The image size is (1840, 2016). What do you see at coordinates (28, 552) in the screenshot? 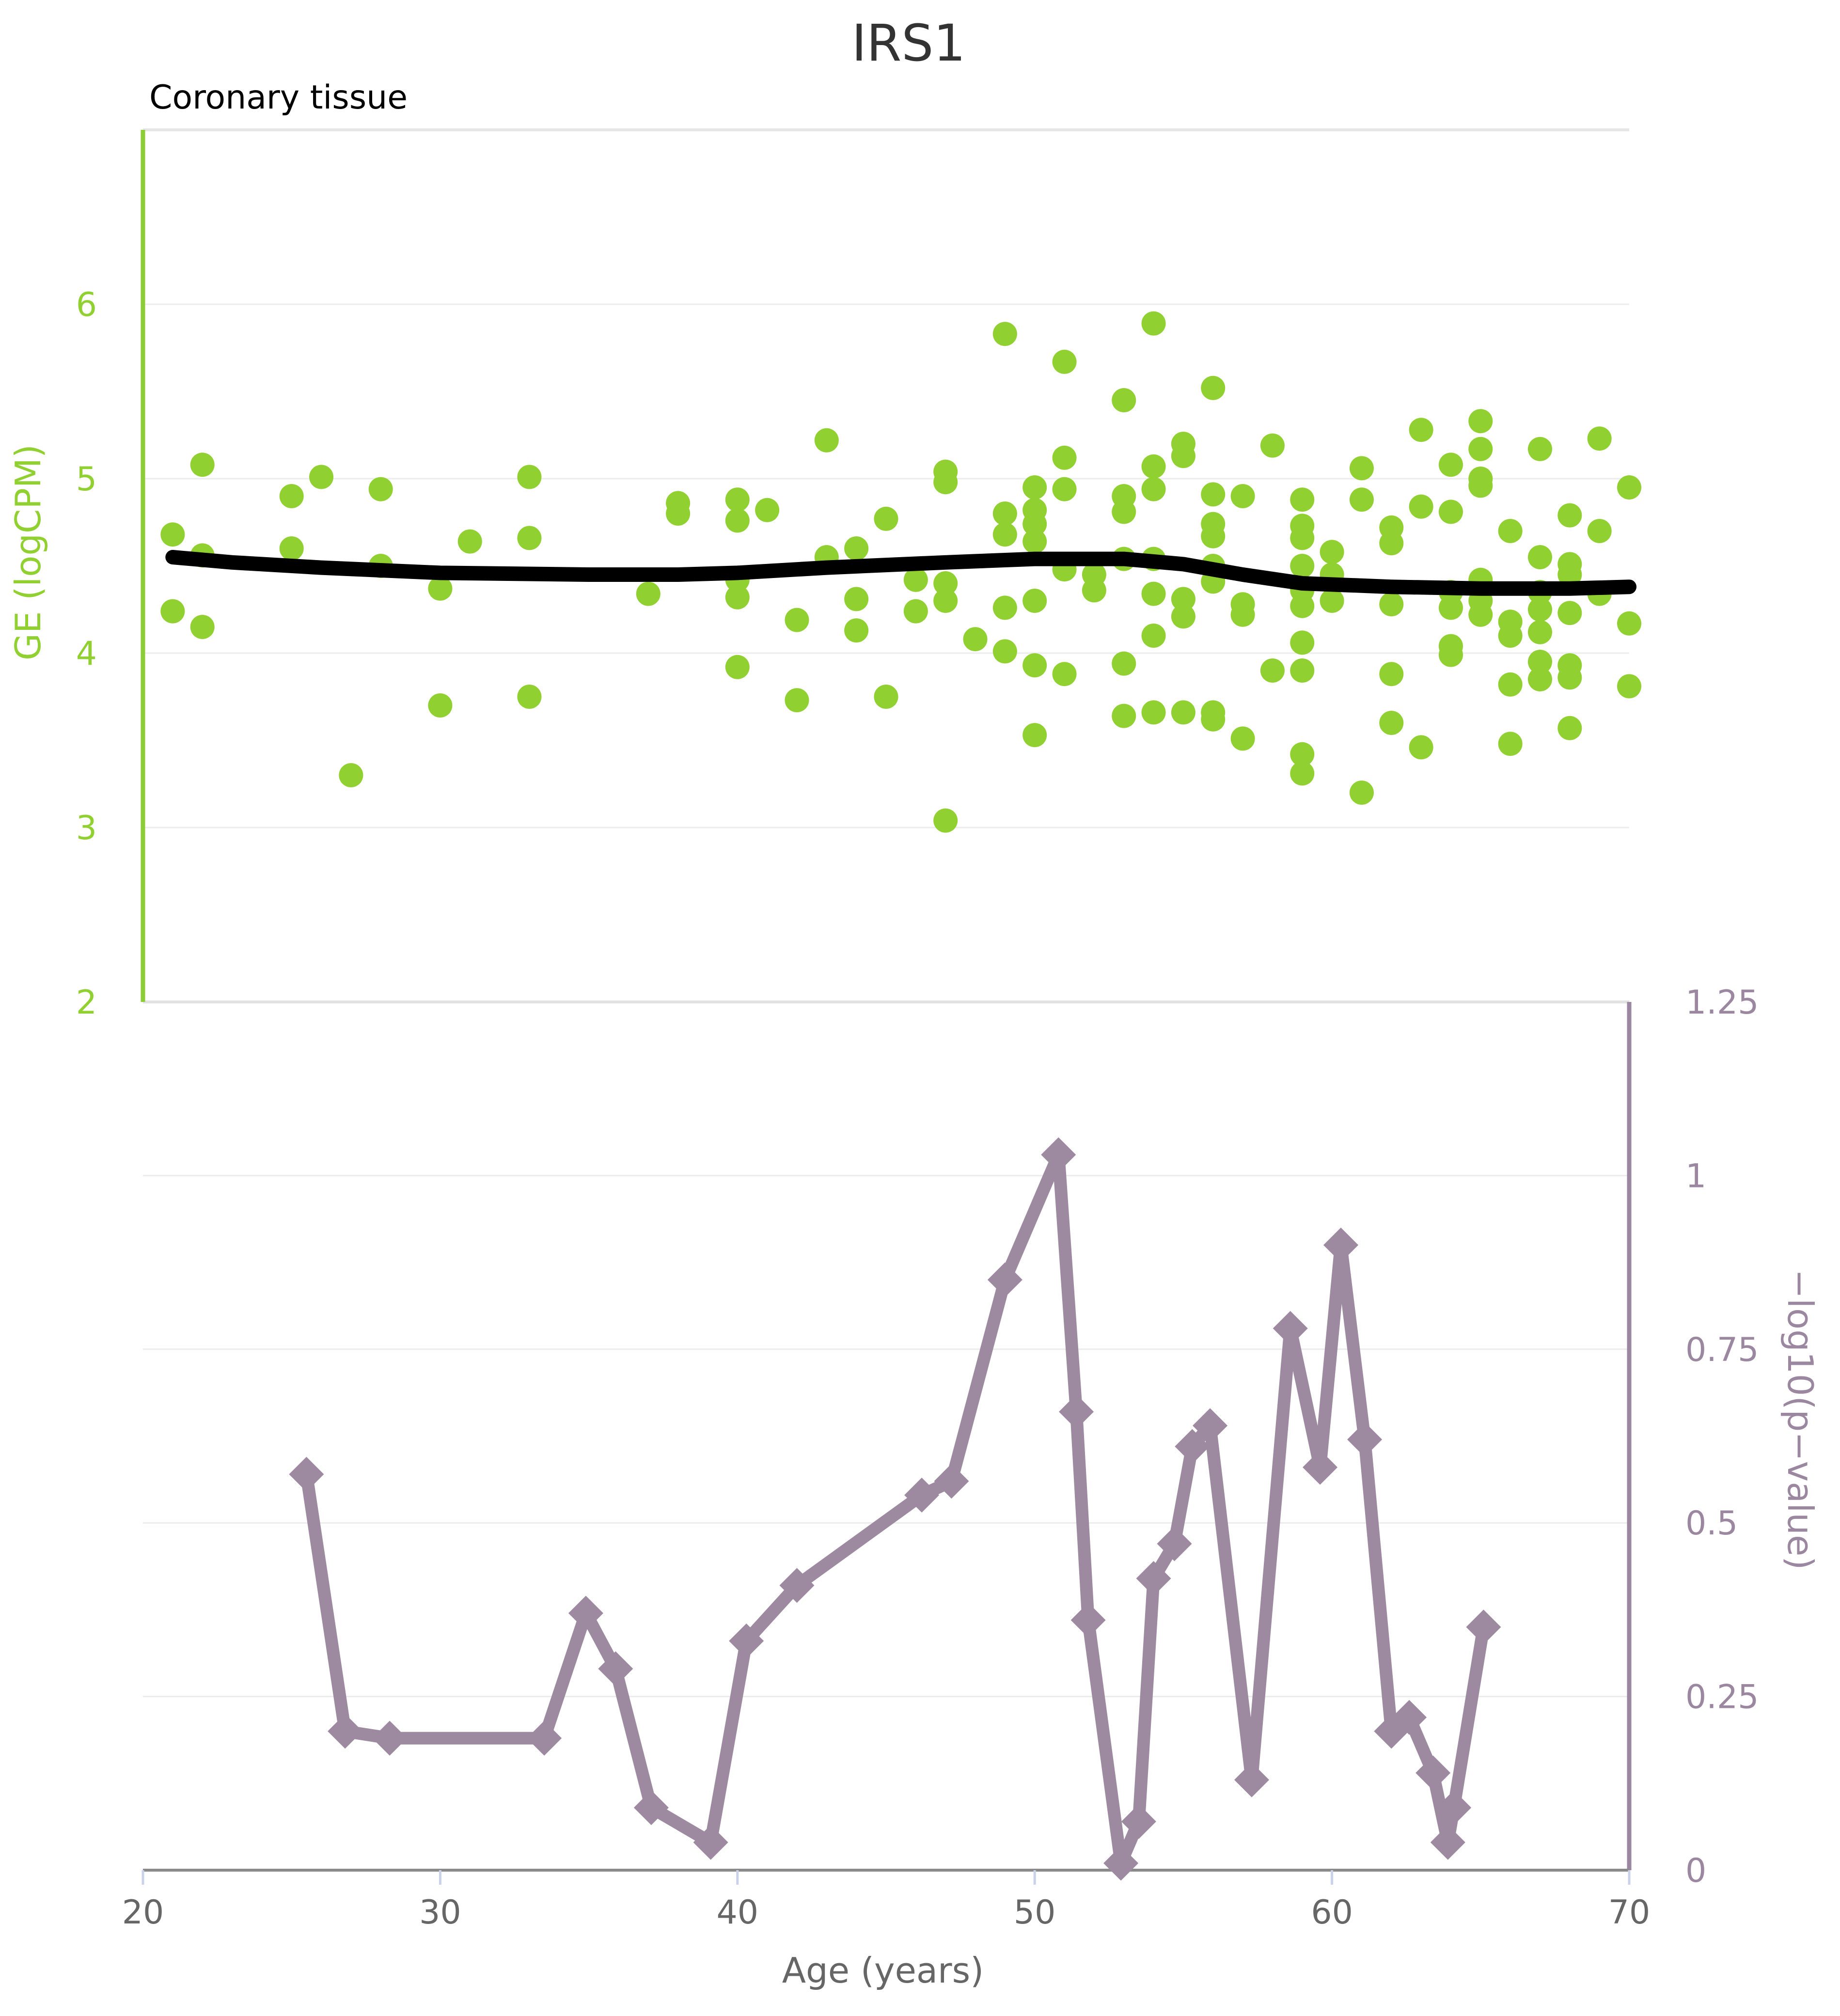
I see `y-axis-label-left: GE (logCPM)` at bounding box center [28, 552].